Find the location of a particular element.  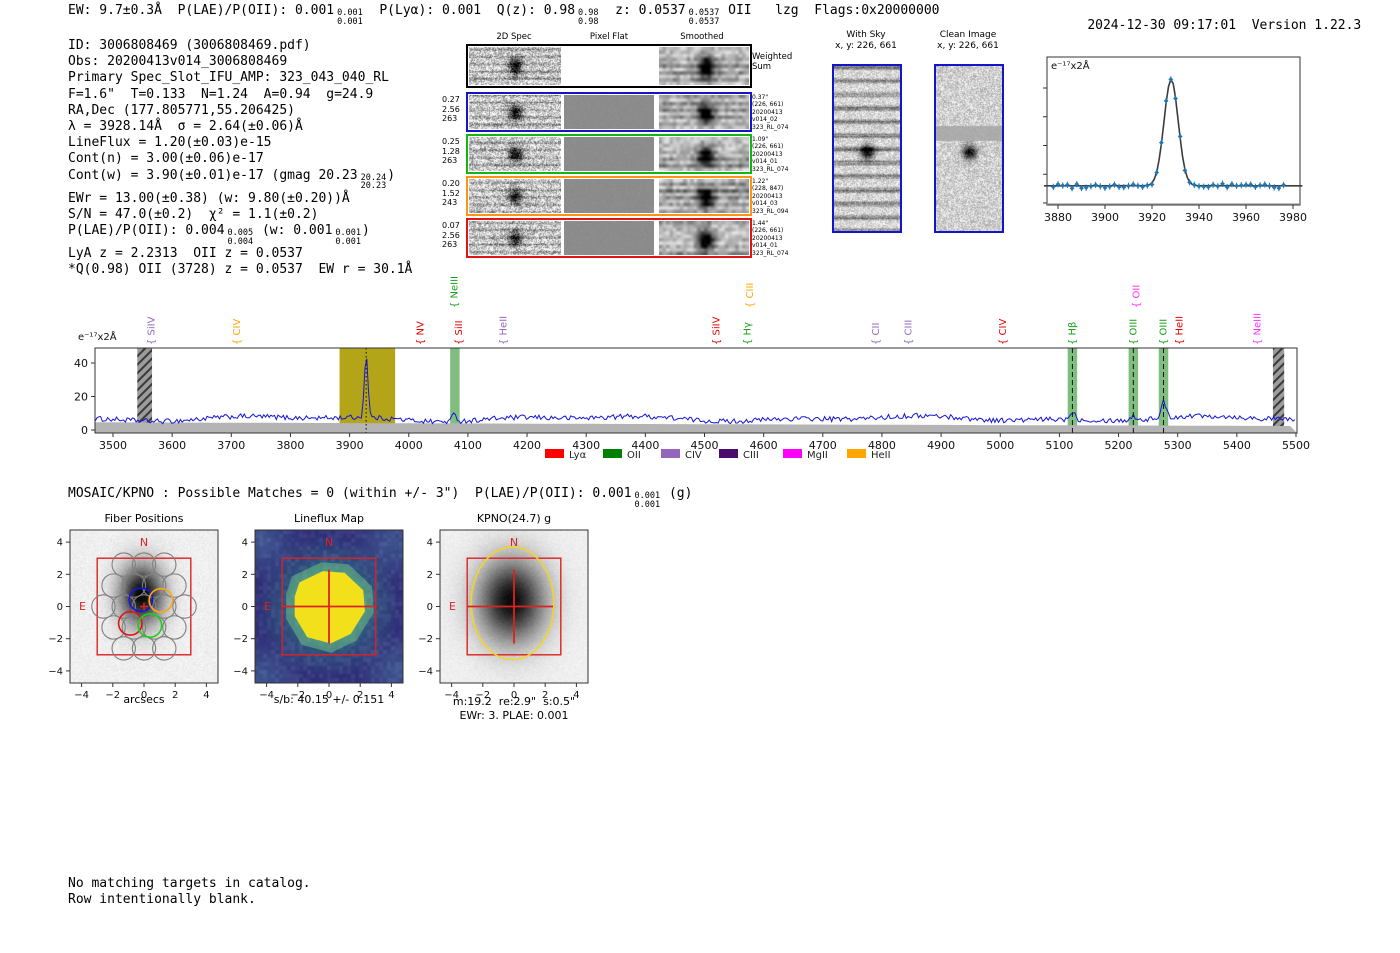

x-axis: 3880 3900 3920 3940 3960 3980 is located at coordinates (1175, 214).